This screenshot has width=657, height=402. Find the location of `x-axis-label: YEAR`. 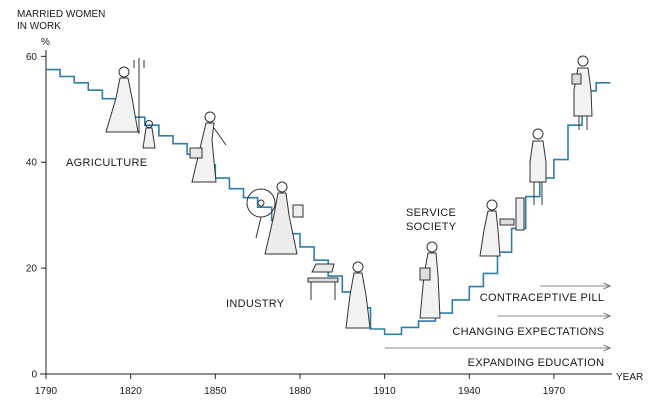

x-axis-label: YEAR is located at coordinates (629, 377).